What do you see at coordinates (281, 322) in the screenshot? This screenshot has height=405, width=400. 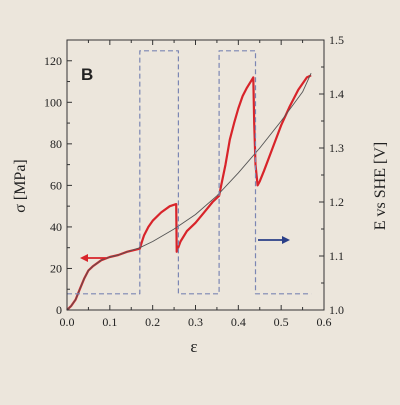 I see `x-tick-label: 0.5` at bounding box center [281, 322].